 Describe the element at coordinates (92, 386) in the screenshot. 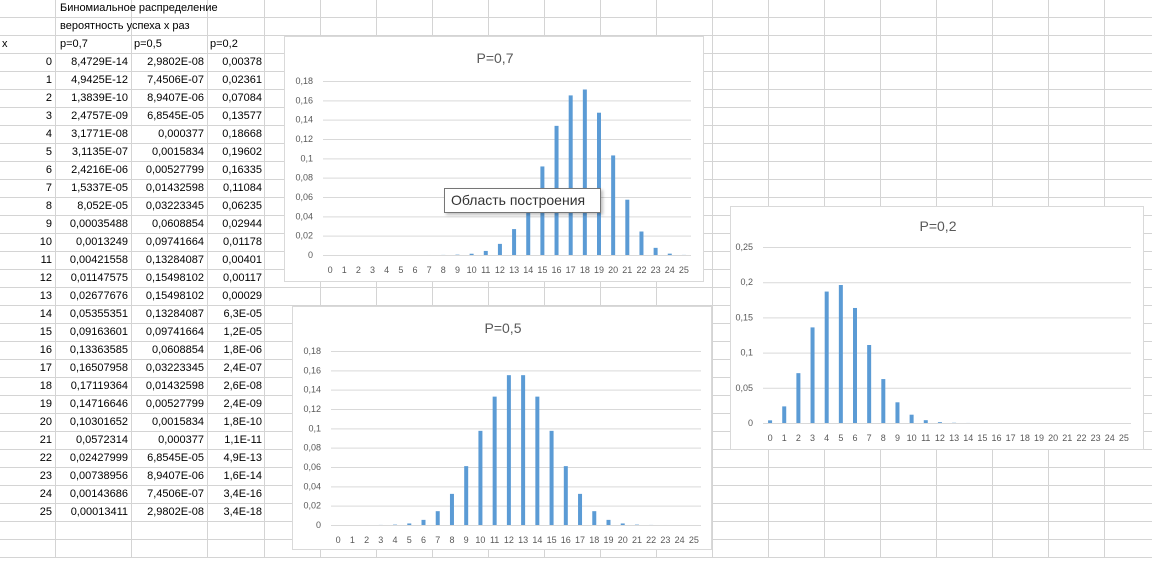

I see `cell-p07: 0,17119364` at that location.